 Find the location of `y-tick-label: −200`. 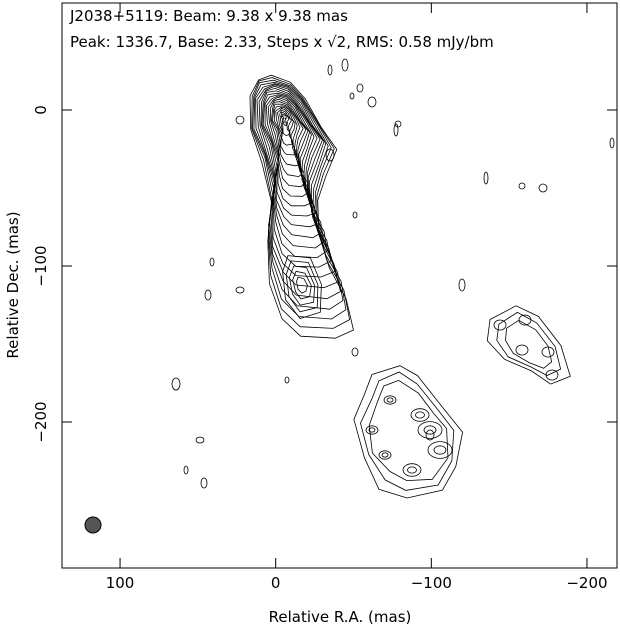

y-tick-label: −200 is located at coordinates (41, 421).